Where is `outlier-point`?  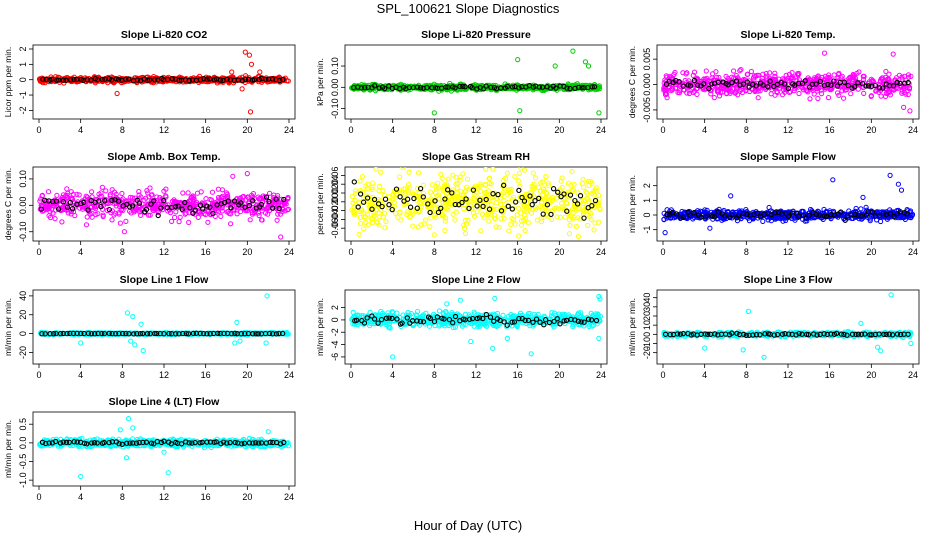 outlier-point is located at coordinates (260, 72).